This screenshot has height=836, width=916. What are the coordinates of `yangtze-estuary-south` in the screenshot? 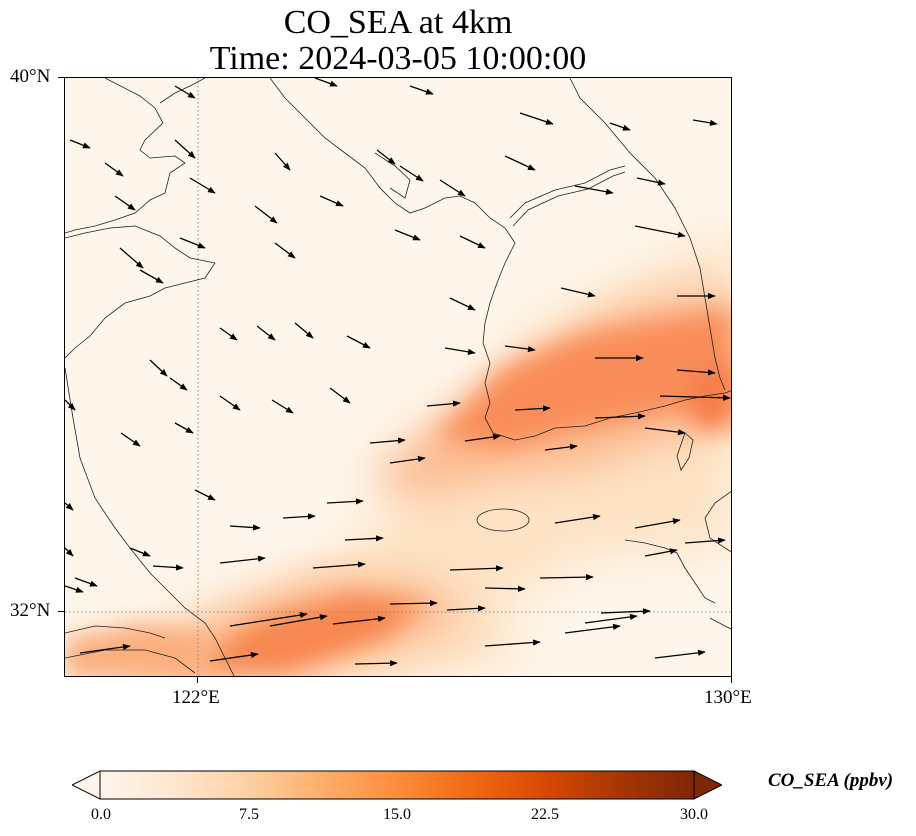 It's located at (130, 661).